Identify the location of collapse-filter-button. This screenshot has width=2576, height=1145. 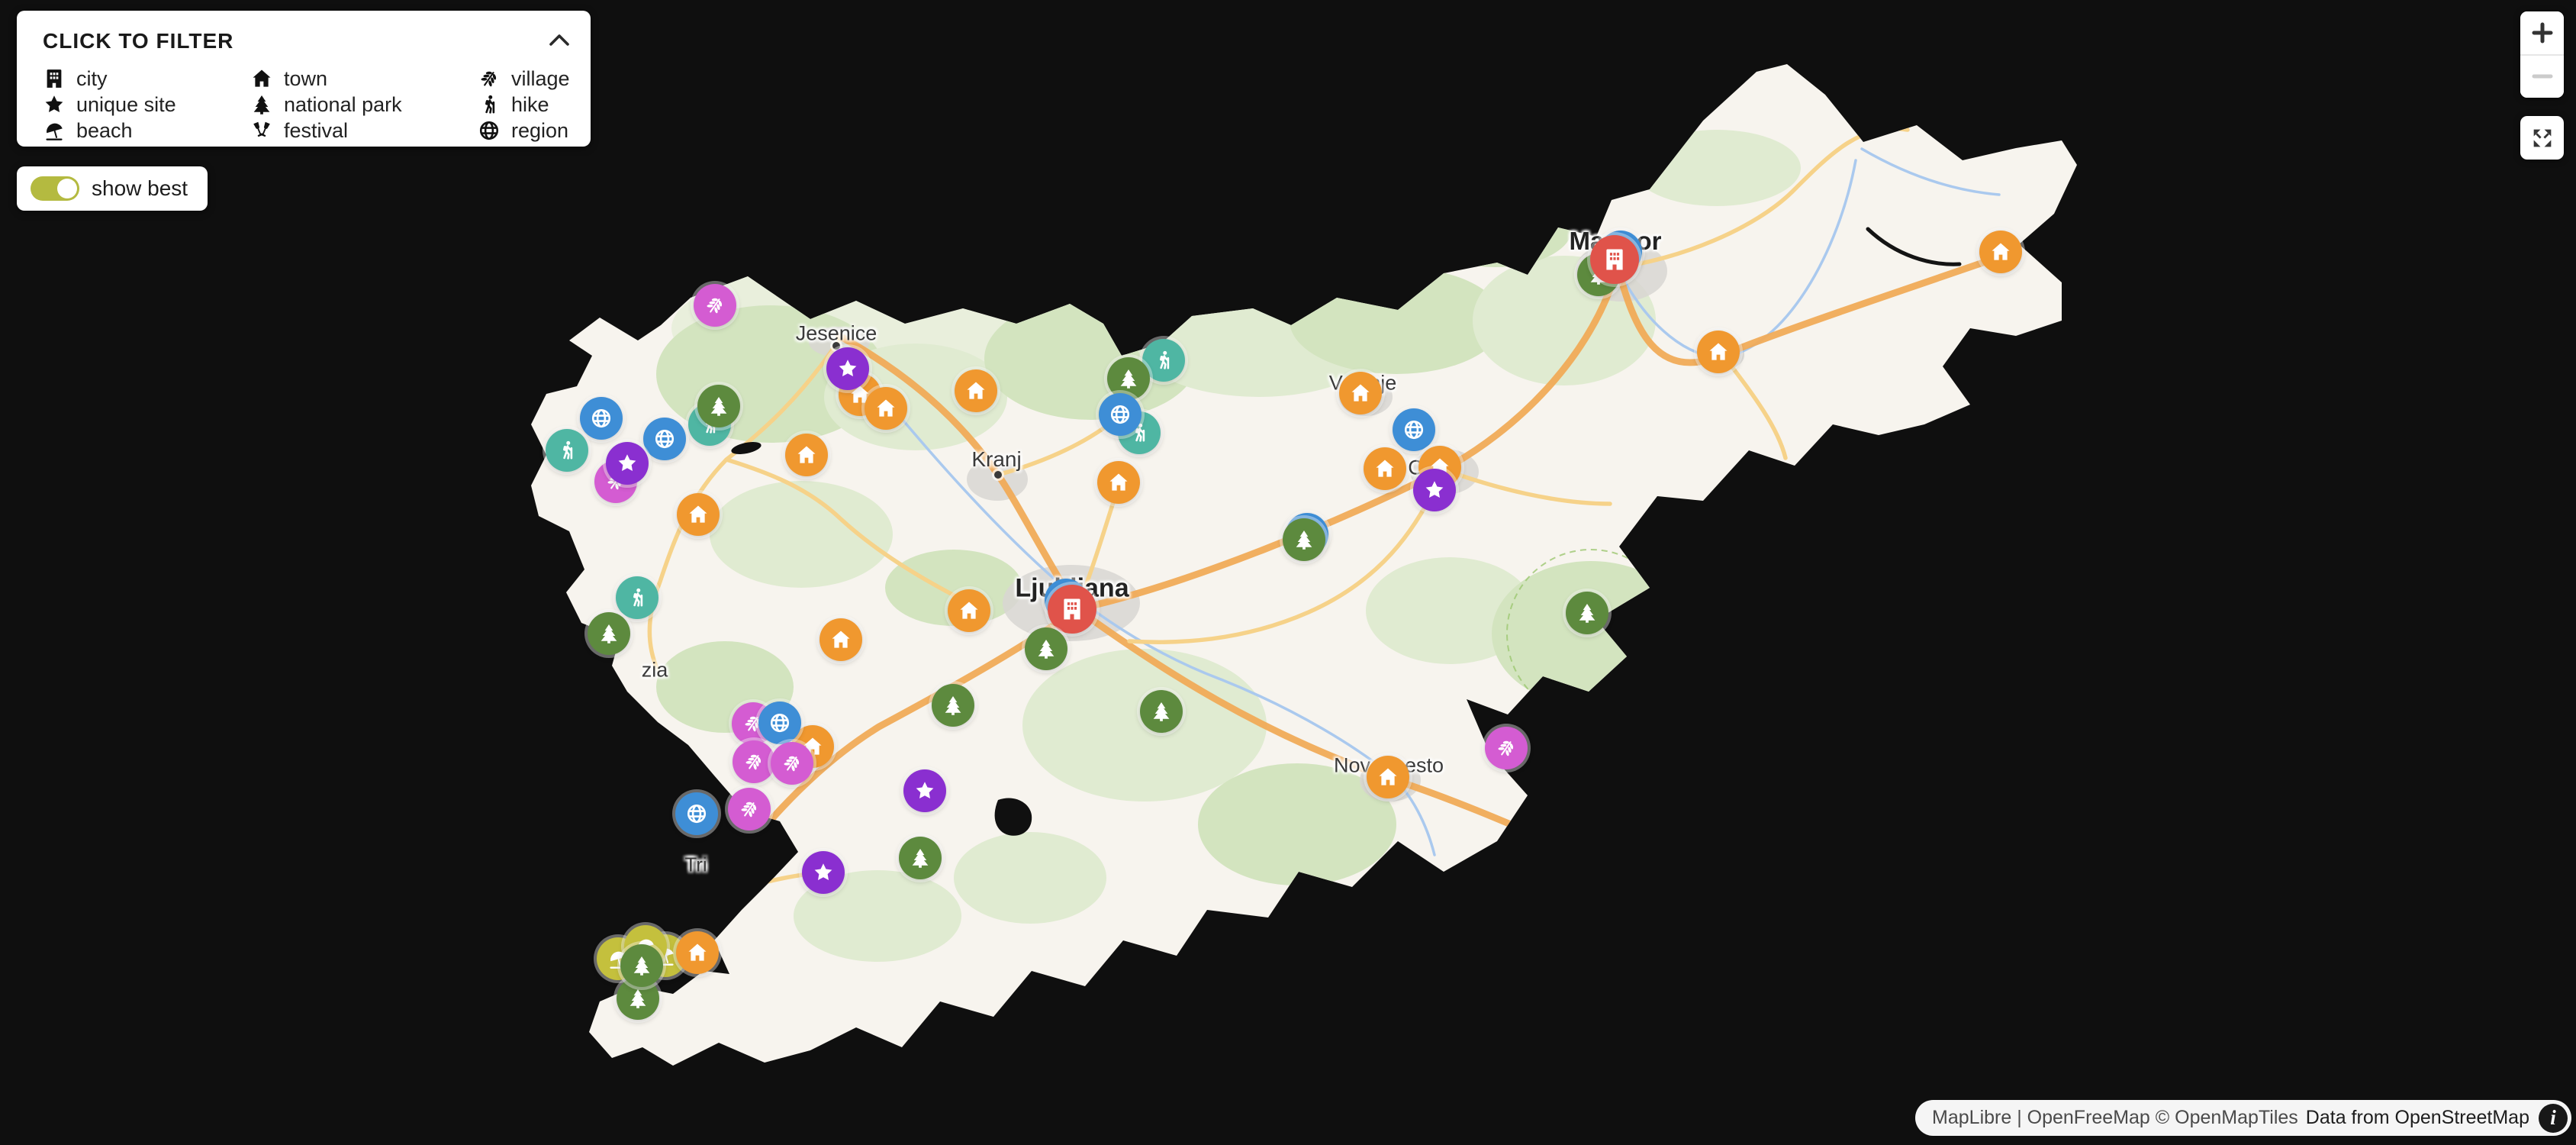
(559, 40).